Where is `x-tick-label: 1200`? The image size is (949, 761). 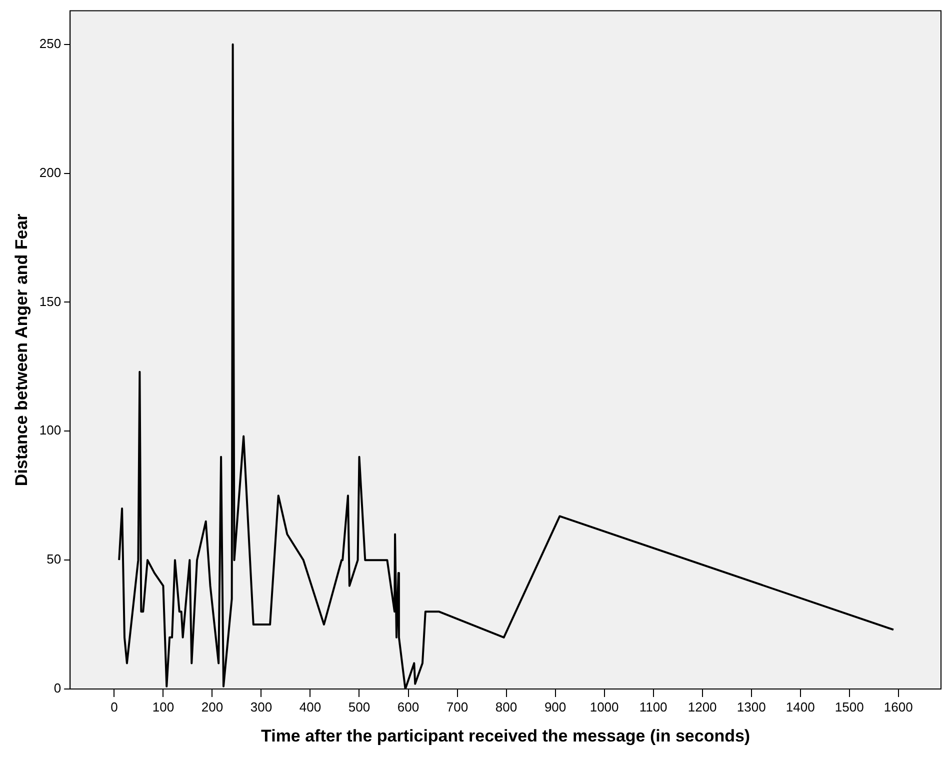
x-tick-label: 1200 is located at coordinates (702, 706).